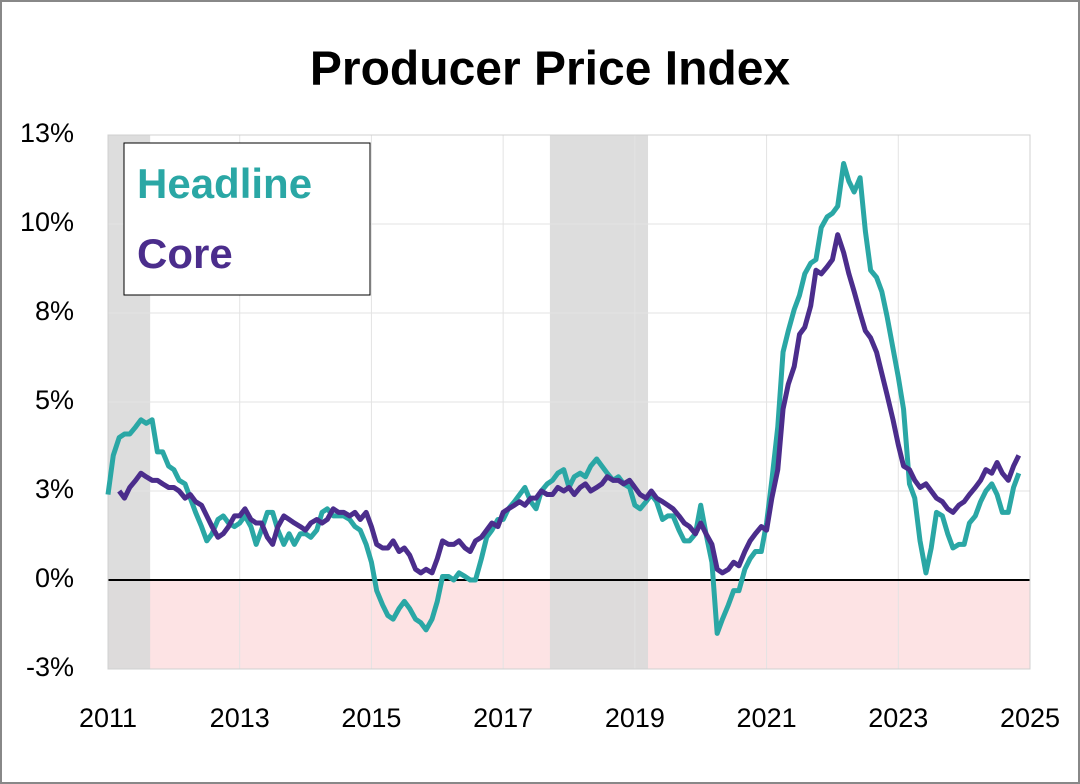 Image resolution: width=1080 pixels, height=784 pixels. Describe the element at coordinates (224, 183) in the screenshot. I see `legend-entry: Headline` at that location.